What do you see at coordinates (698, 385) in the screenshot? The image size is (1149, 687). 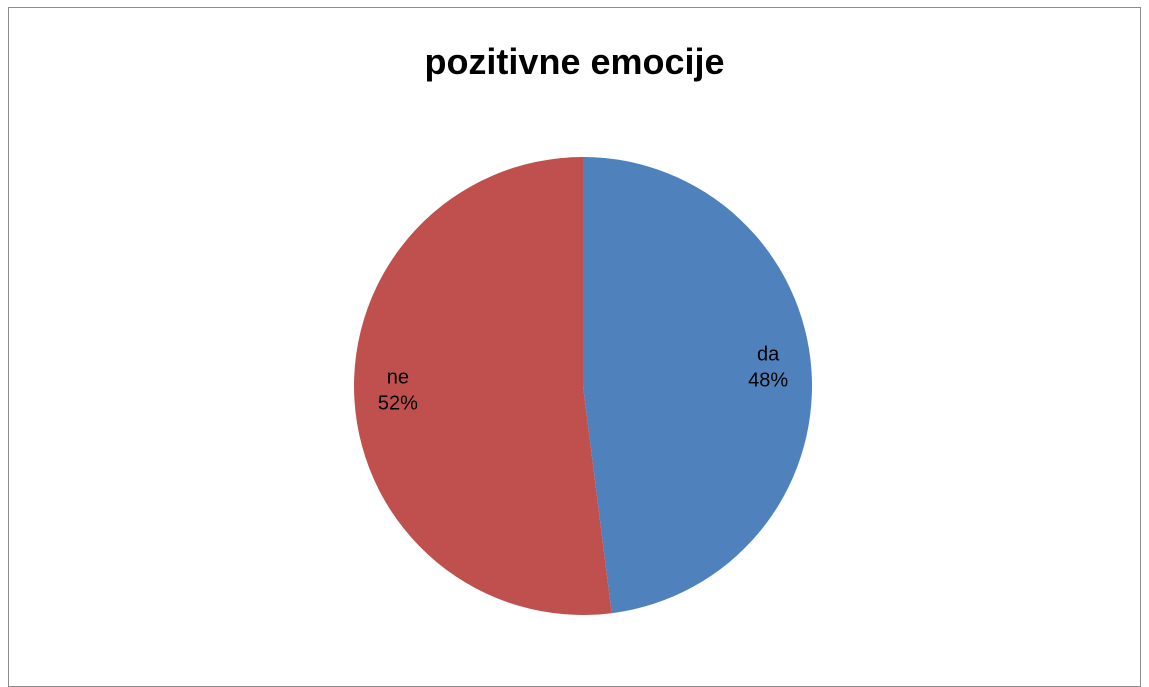 I see `pie-slice-da` at bounding box center [698, 385].